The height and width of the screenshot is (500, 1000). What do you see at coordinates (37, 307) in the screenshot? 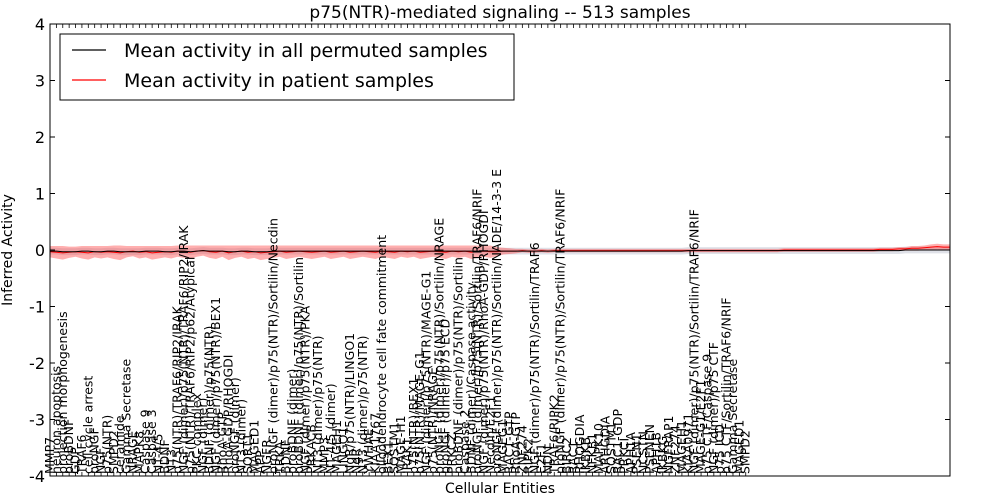
I see `y-tick-label: -1` at bounding box center [37, 307].